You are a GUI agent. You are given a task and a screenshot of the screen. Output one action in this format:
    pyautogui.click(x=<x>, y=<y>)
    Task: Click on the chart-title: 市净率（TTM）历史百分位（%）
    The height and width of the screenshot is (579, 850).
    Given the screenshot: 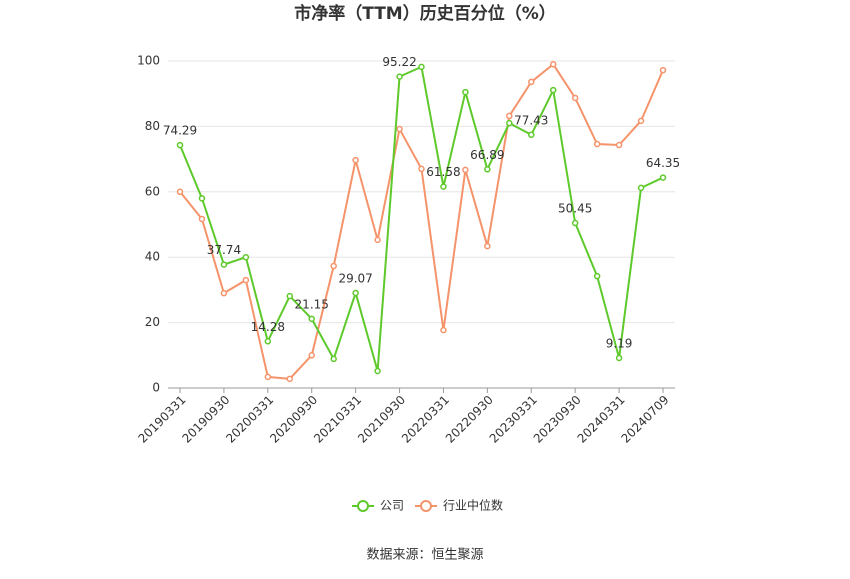 What is the action you would take?
    pyautogui.click(x=425, y=13)
    